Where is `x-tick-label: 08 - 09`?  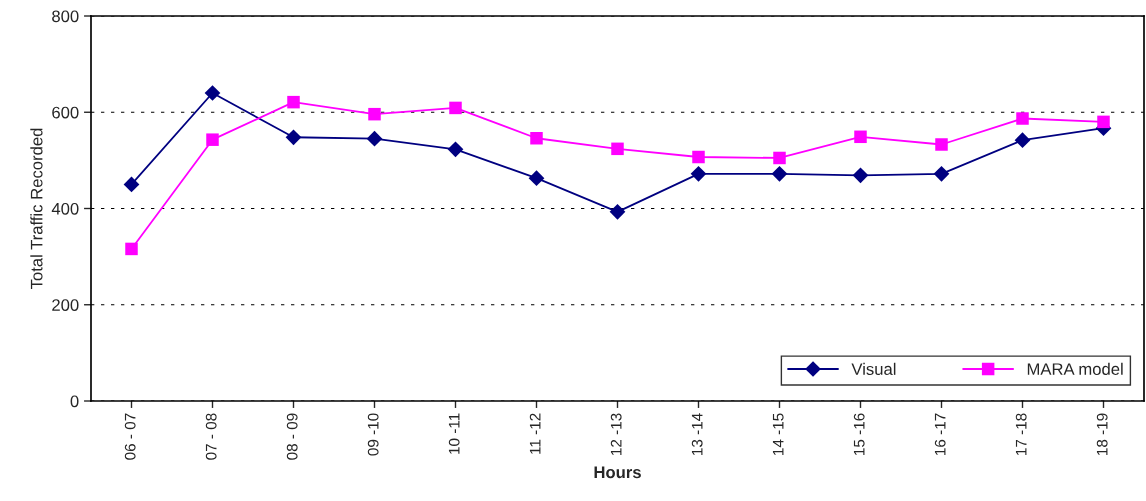 x-tick-label: 08 - 09 is located at coordinates (292, 436).